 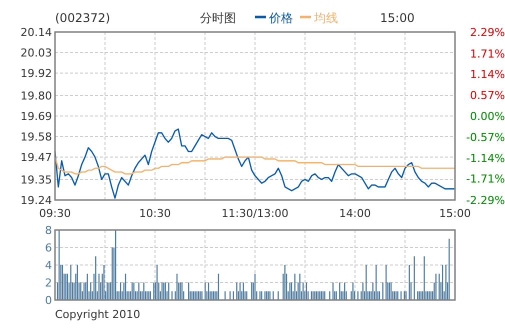 I want to click on text: 15:00, so click(x=397, y=18).